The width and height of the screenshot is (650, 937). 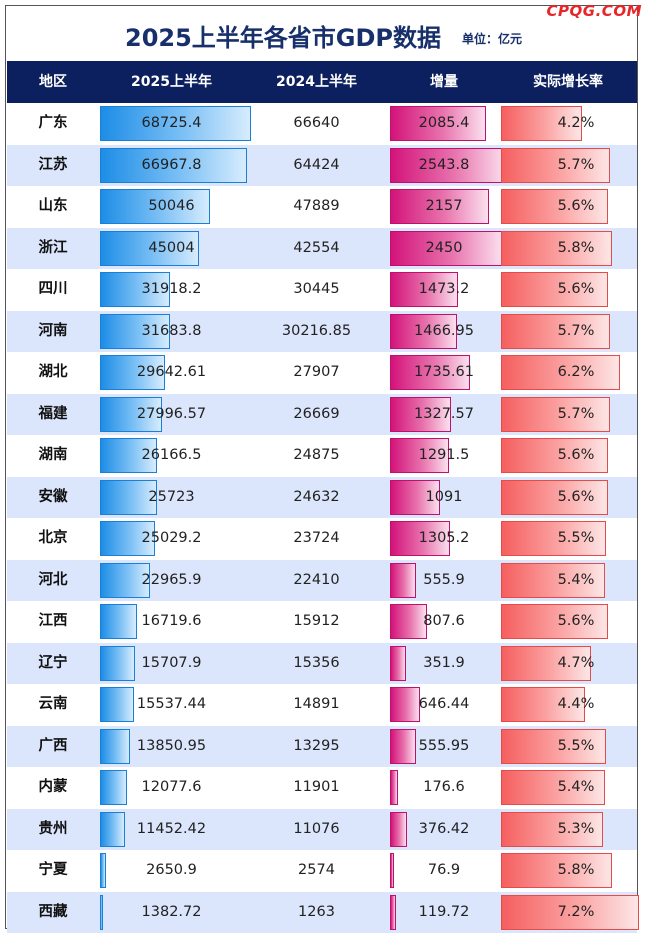 I want to click on table-row: 广东 68725.4 66640 2085.4 4.2%, so click(x=322, y=124).